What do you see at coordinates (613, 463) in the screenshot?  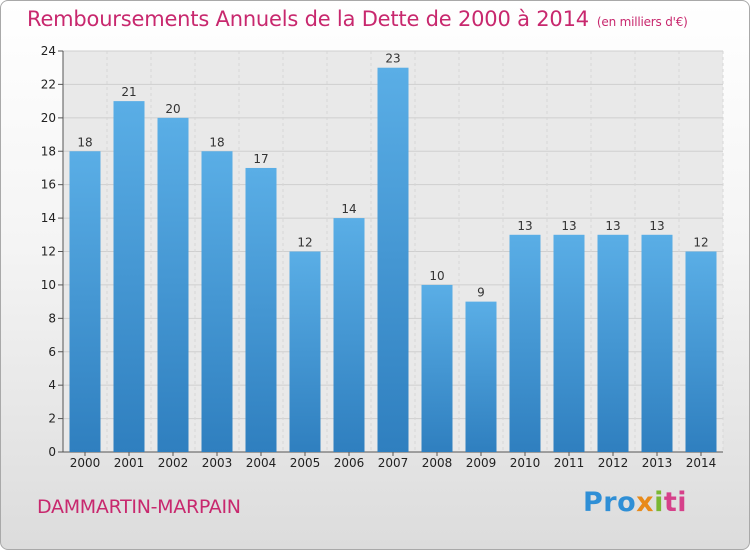 I see `x-tick-label-2012: 2012` at bounding box center [613, 463].